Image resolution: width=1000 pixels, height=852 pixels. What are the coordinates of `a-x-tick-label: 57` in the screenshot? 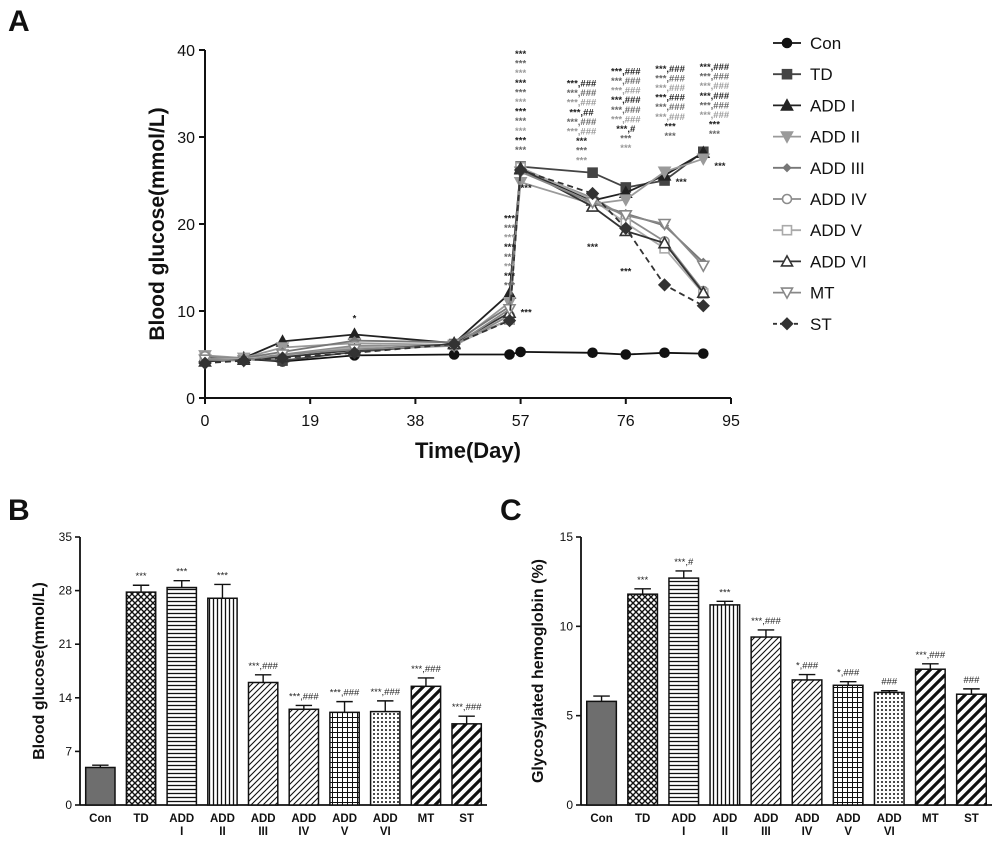 It's located at (521, 421).